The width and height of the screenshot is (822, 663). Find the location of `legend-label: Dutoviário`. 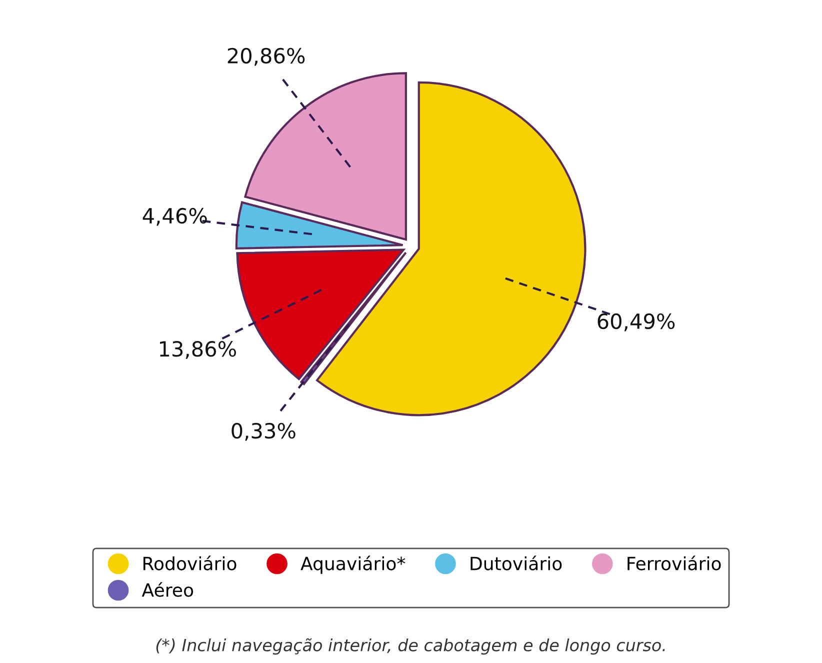

legend-label: Dutoviário is located at coordinates (516, 563).